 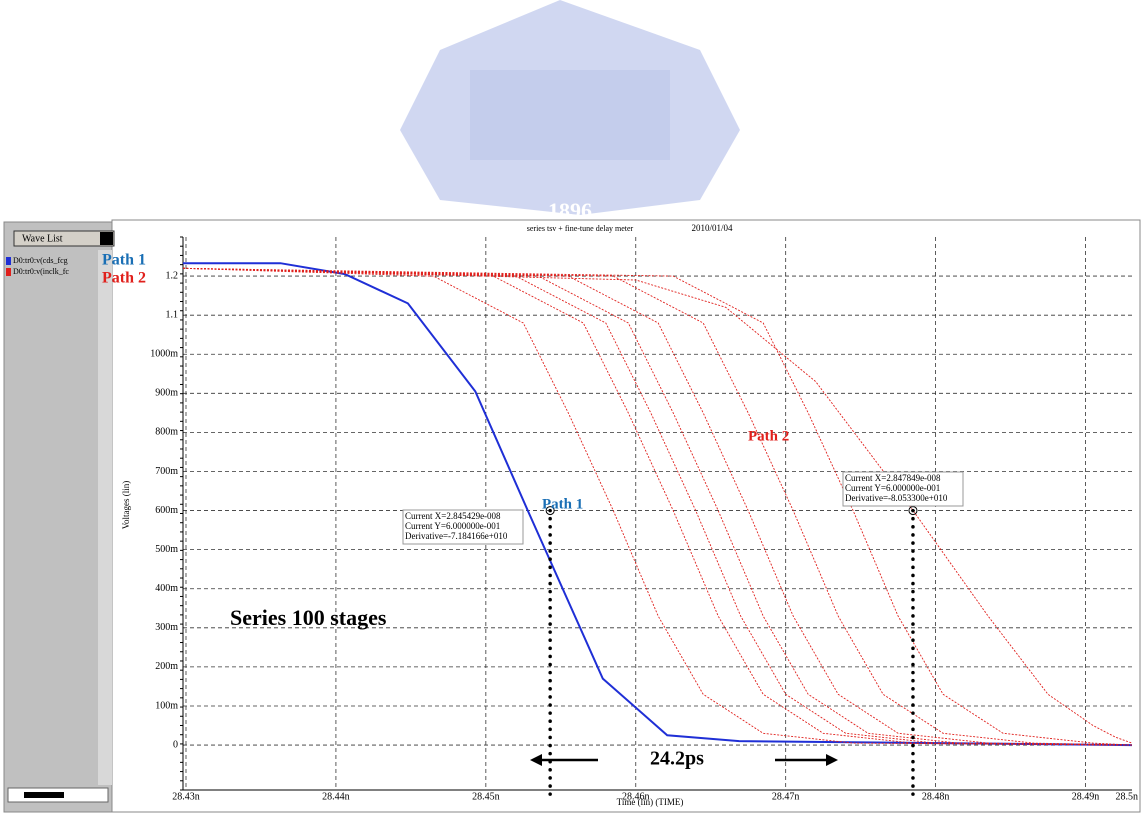 I want to click on x-tick-label: 28.5n, so click(x=1127, y=796).